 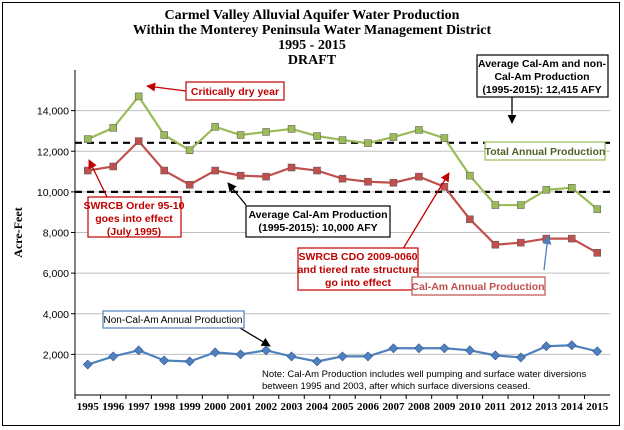 What do you see at coordinates (546, 407) in the screenshot?
I see `x-tick-label: 2013` at bounding box center [546, 407].